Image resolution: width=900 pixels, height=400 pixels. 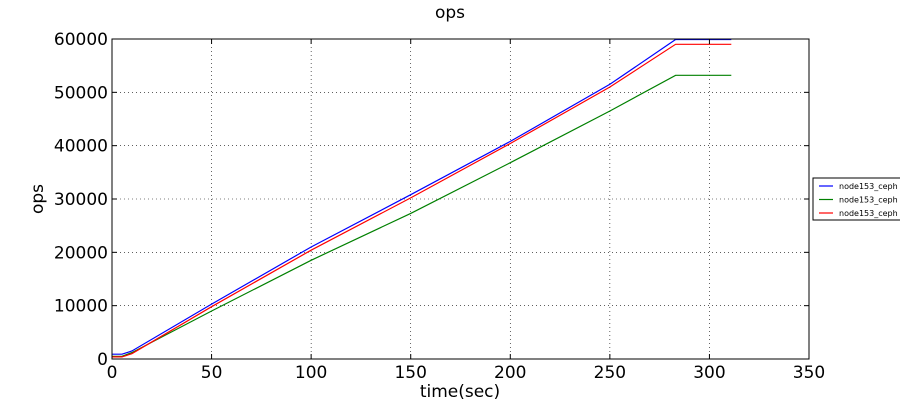 I want to click on x-axis-label: time(sec), so click(x=460, y=391).